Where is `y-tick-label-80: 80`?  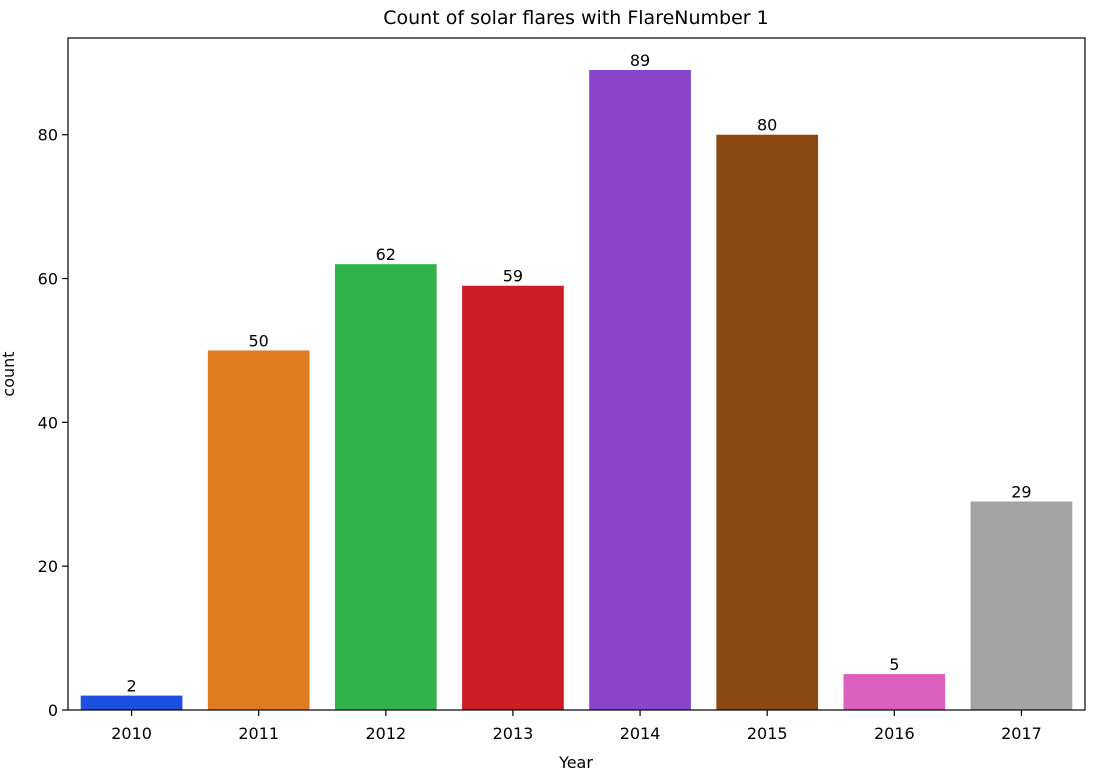
y-tick-label-80: 80 is located at coordinates (48, 135).